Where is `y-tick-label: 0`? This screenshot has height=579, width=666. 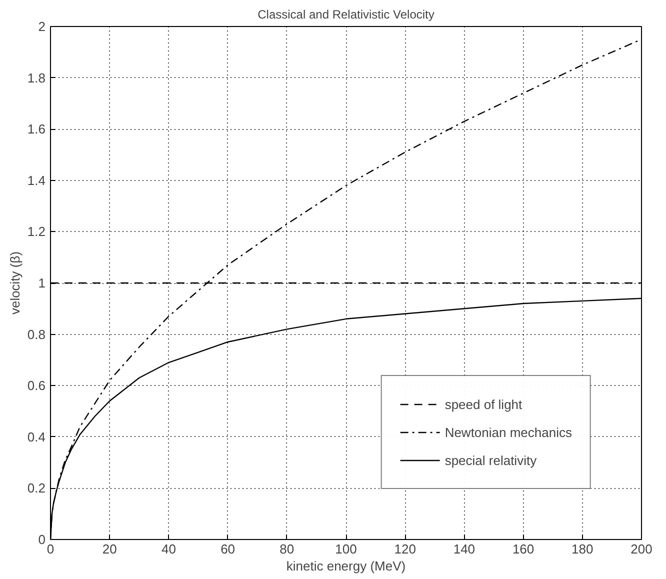
y-tick-label: 0 is located at coordinates (42, 539).